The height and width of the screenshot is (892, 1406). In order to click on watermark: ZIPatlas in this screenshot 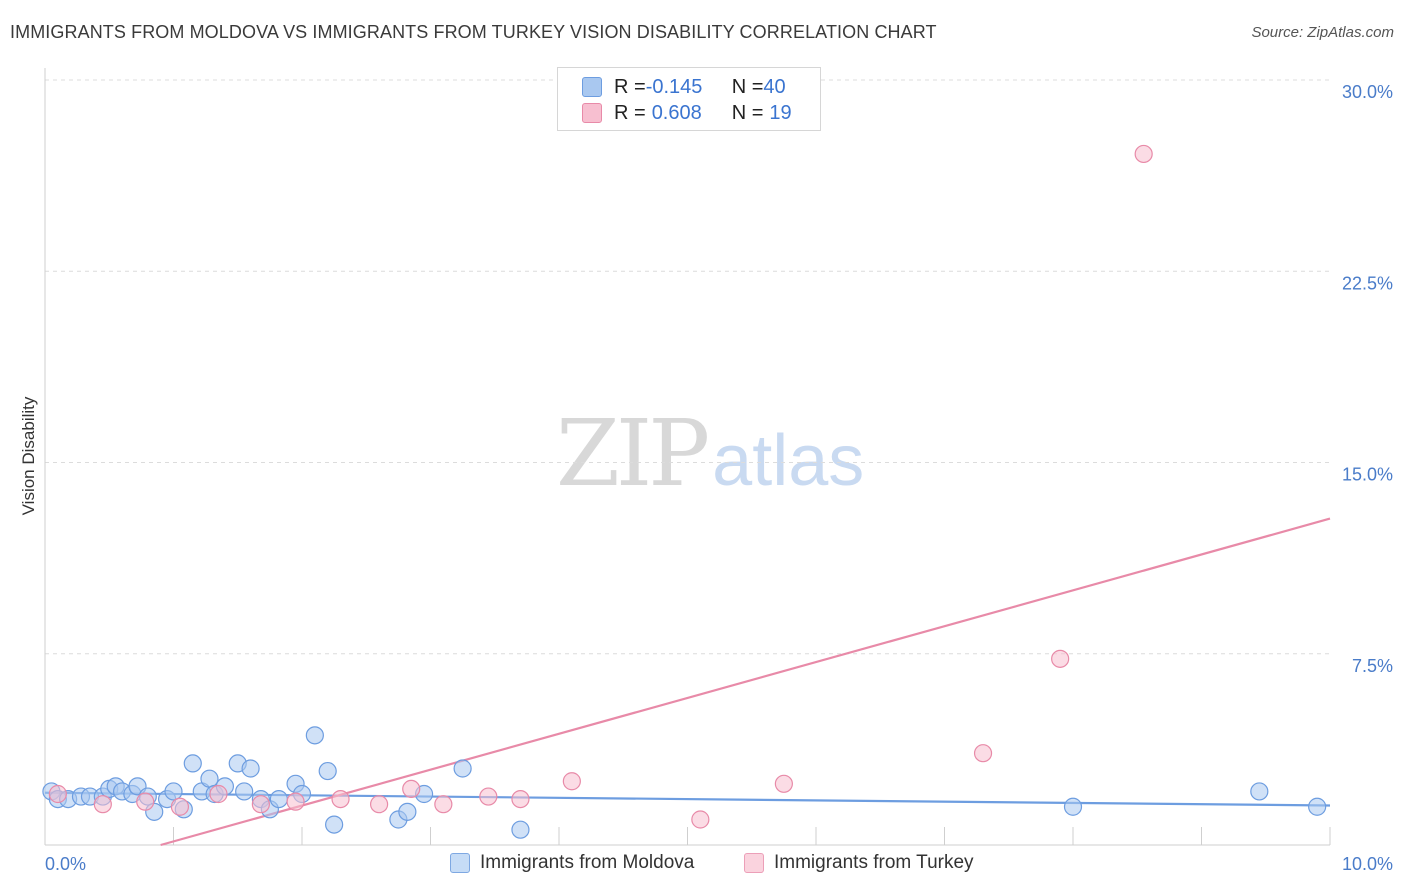, I will do `click(710, 453)`.